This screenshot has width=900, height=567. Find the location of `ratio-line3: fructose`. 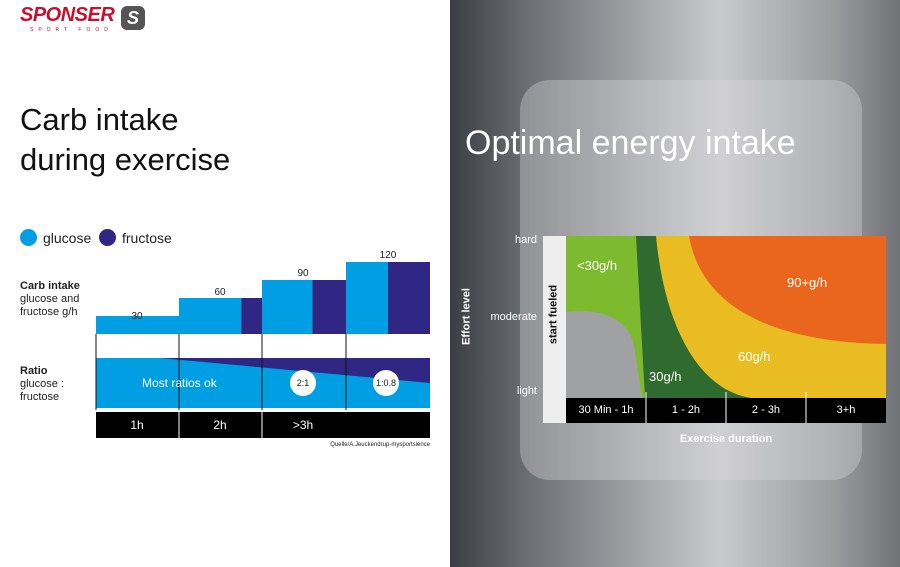

ratio-line3: fructose is located at coordinates (40, 397).